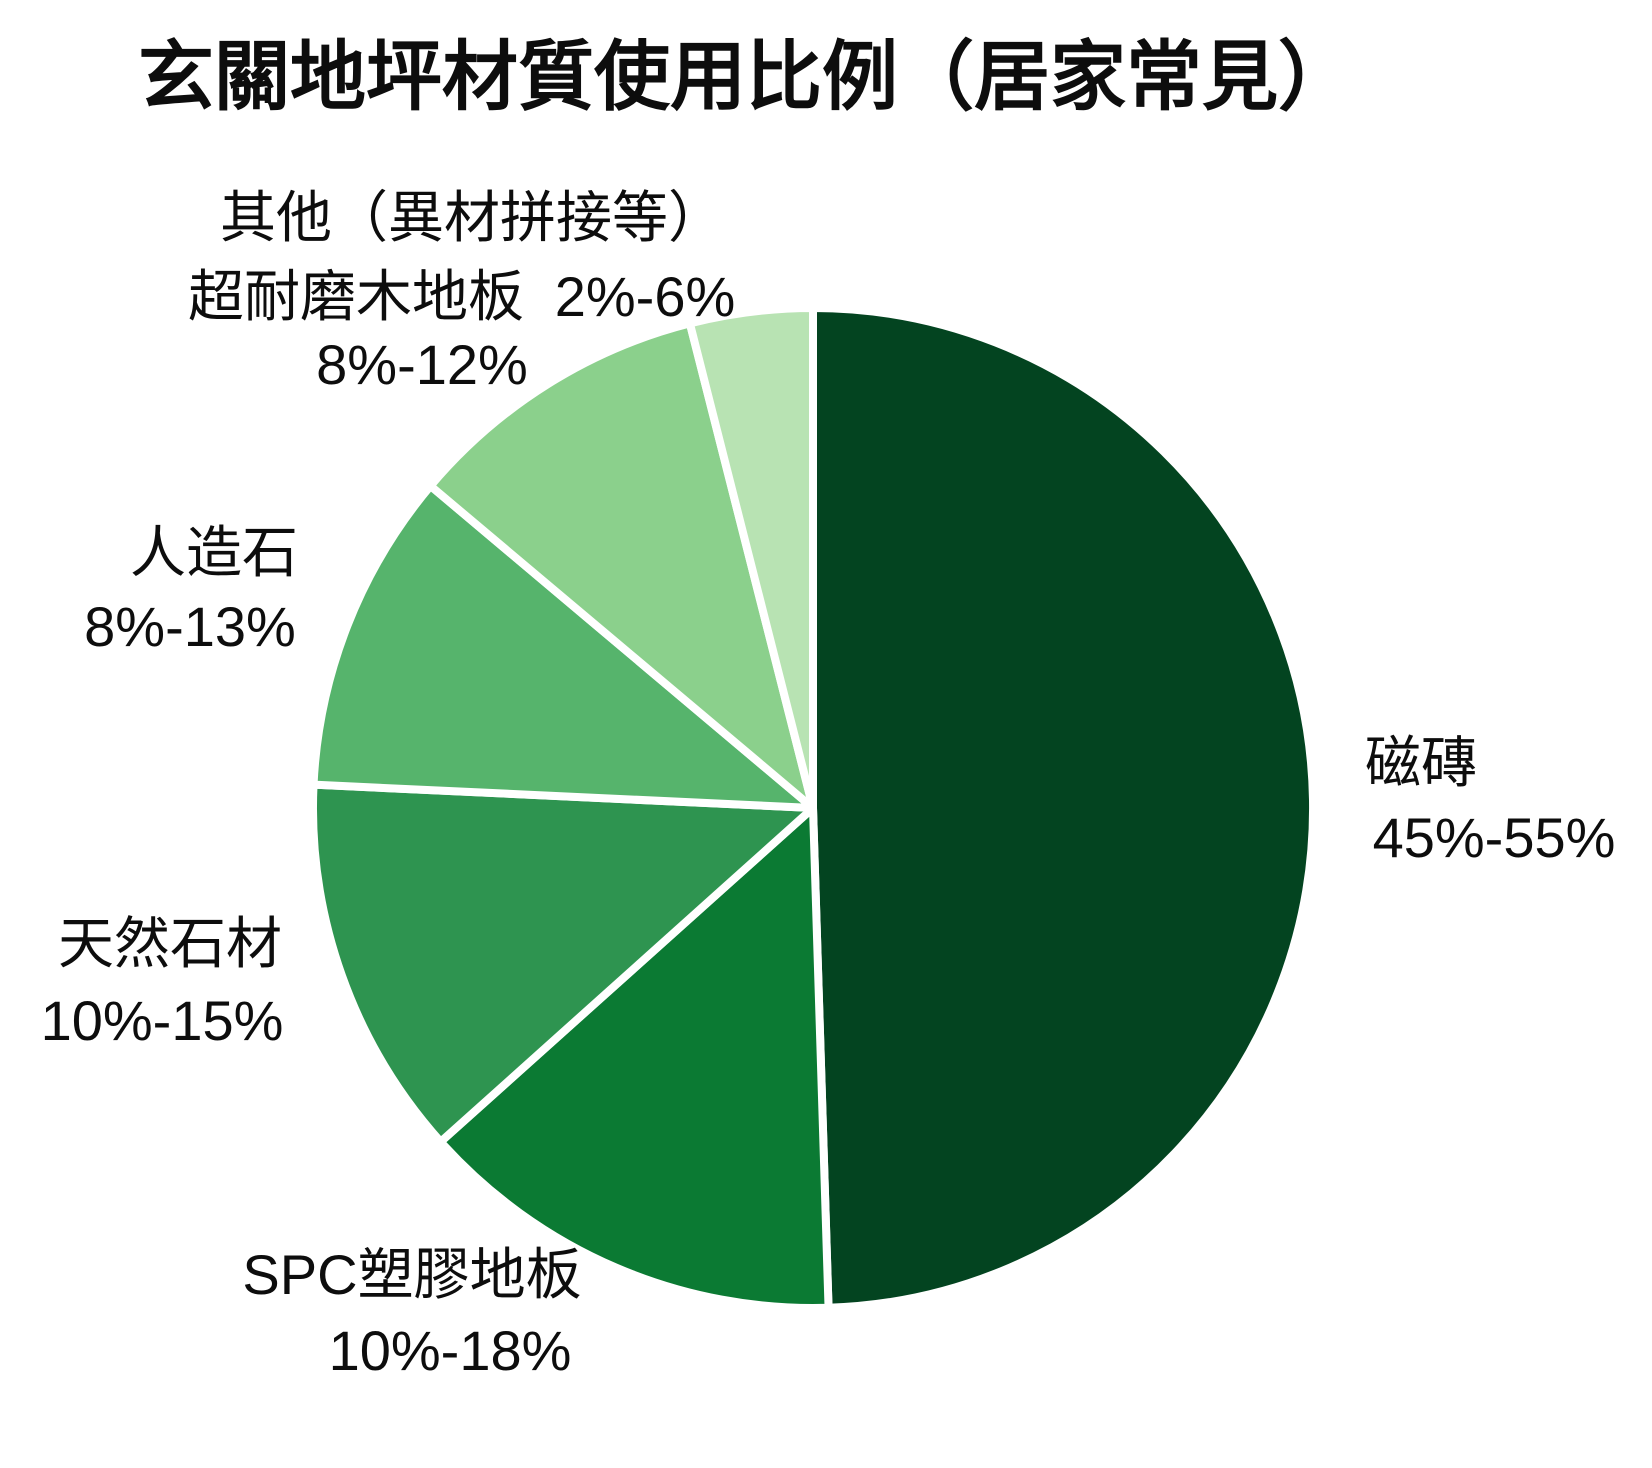  Describe the element at coordinates (412, 1274) in the screenshot. I see `slice-label-spc-floor-name: SPC塑膠地板` at that location.